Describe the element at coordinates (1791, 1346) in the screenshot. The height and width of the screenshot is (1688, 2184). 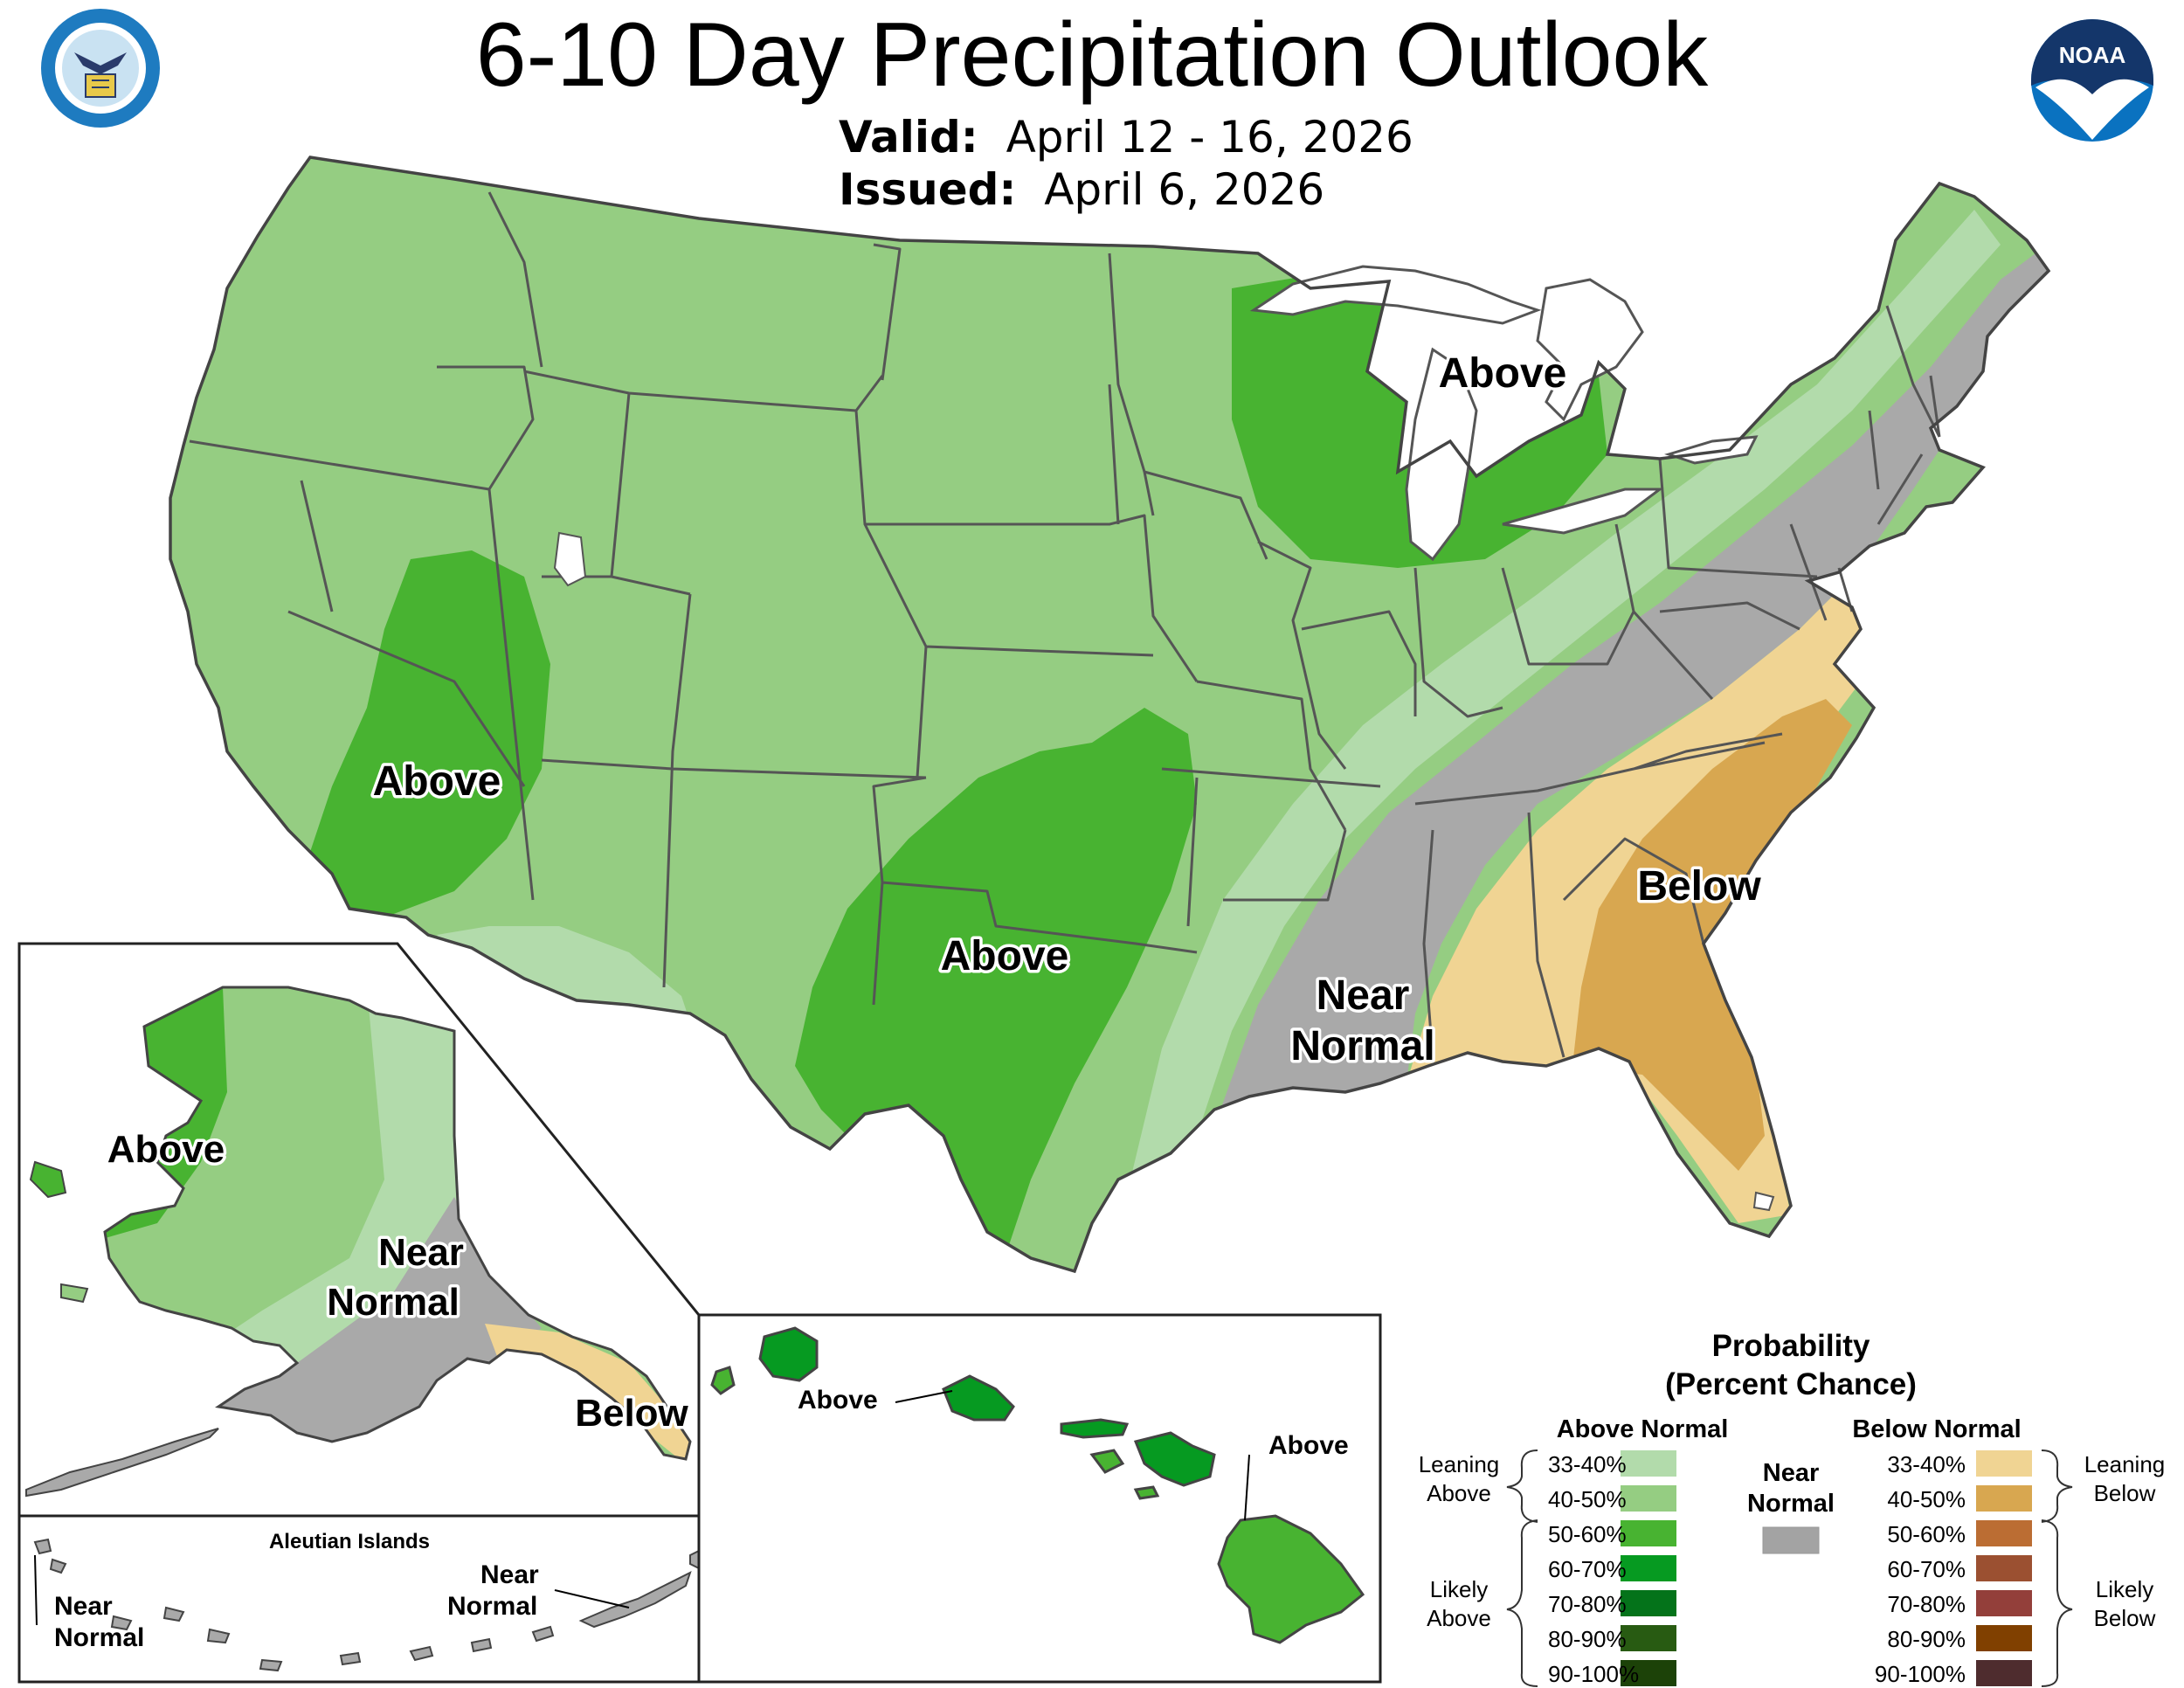
I see `legend-title-1: Probability` at that location.